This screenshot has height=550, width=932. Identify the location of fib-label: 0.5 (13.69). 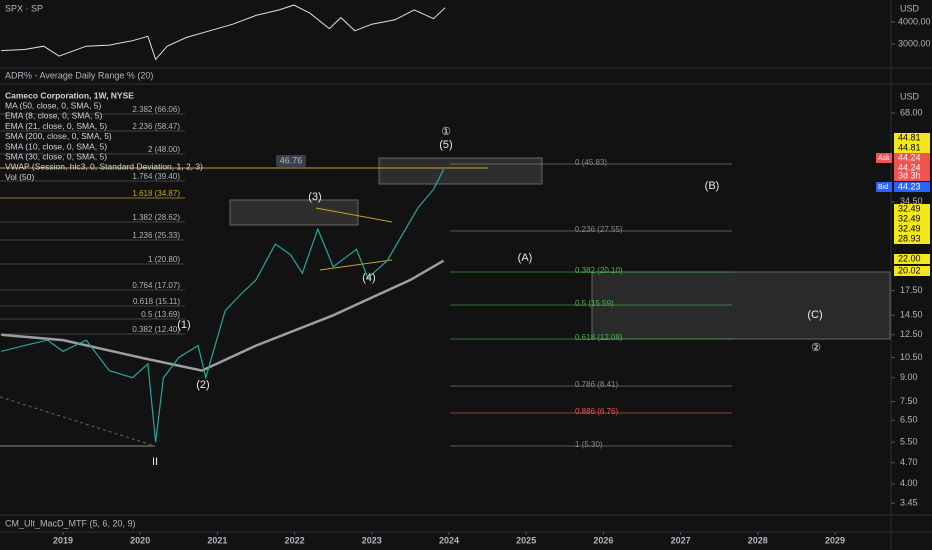
(160, 314).